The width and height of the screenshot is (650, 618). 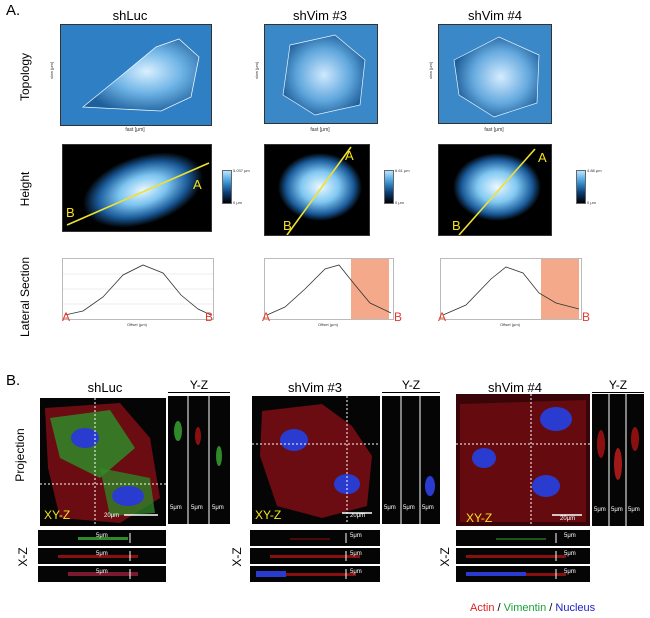 What do you see at coordinates (495, 74) in the screenshot?
I see `topology-image-shvim4` at bounding box center [495, 74].